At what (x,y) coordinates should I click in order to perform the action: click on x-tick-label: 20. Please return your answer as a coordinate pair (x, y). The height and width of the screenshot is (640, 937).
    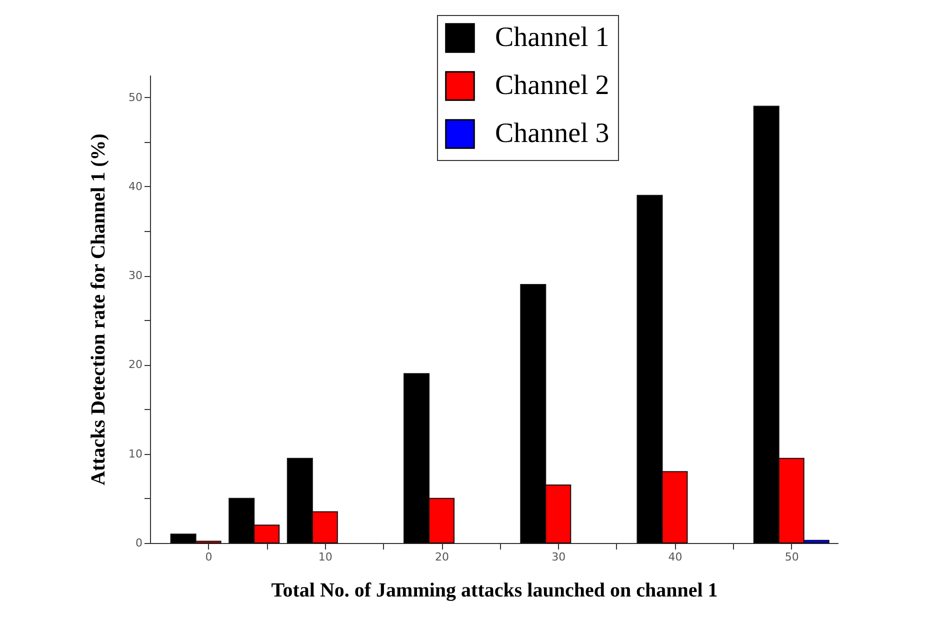
    Looking at the image, I should click on (442, 557).